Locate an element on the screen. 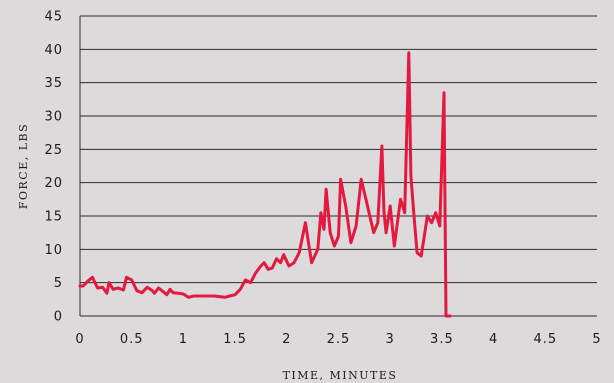 This screenshot has height=383, width=614. y-tick-label: 10 is located at coordinates (53, 250).